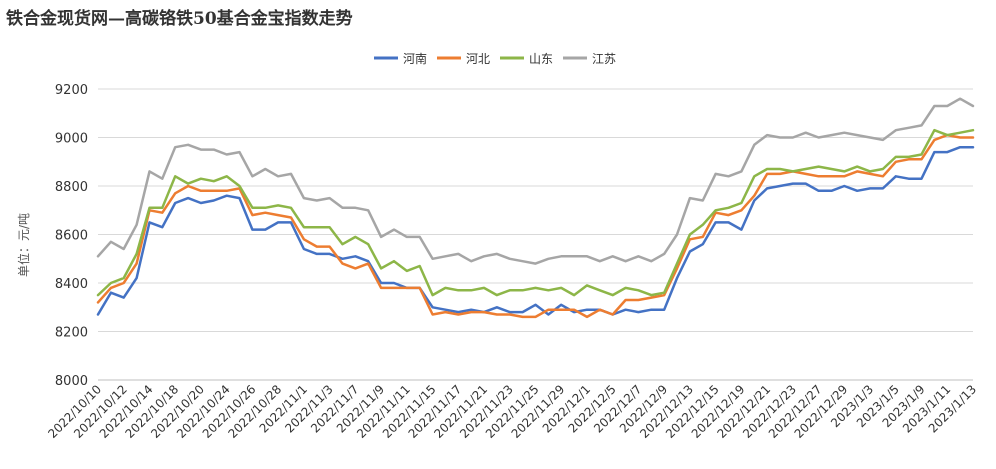  Describe the element at coordinates (71, 187) in the screenshot. I see `y-tick-label: 8800` at that location.